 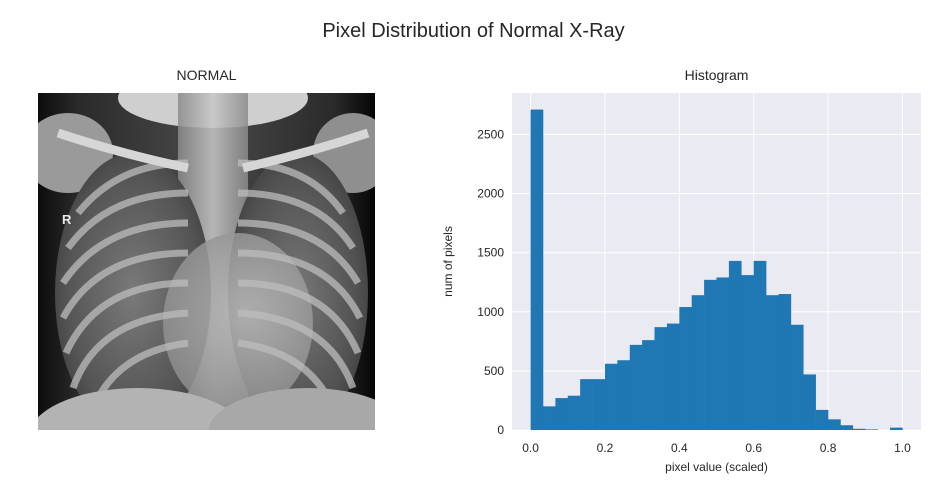 What do you see at coordinates (679, 448) in the screenshot?
I see `x-tick-label: 0.4` at bounding box center [679, 448].